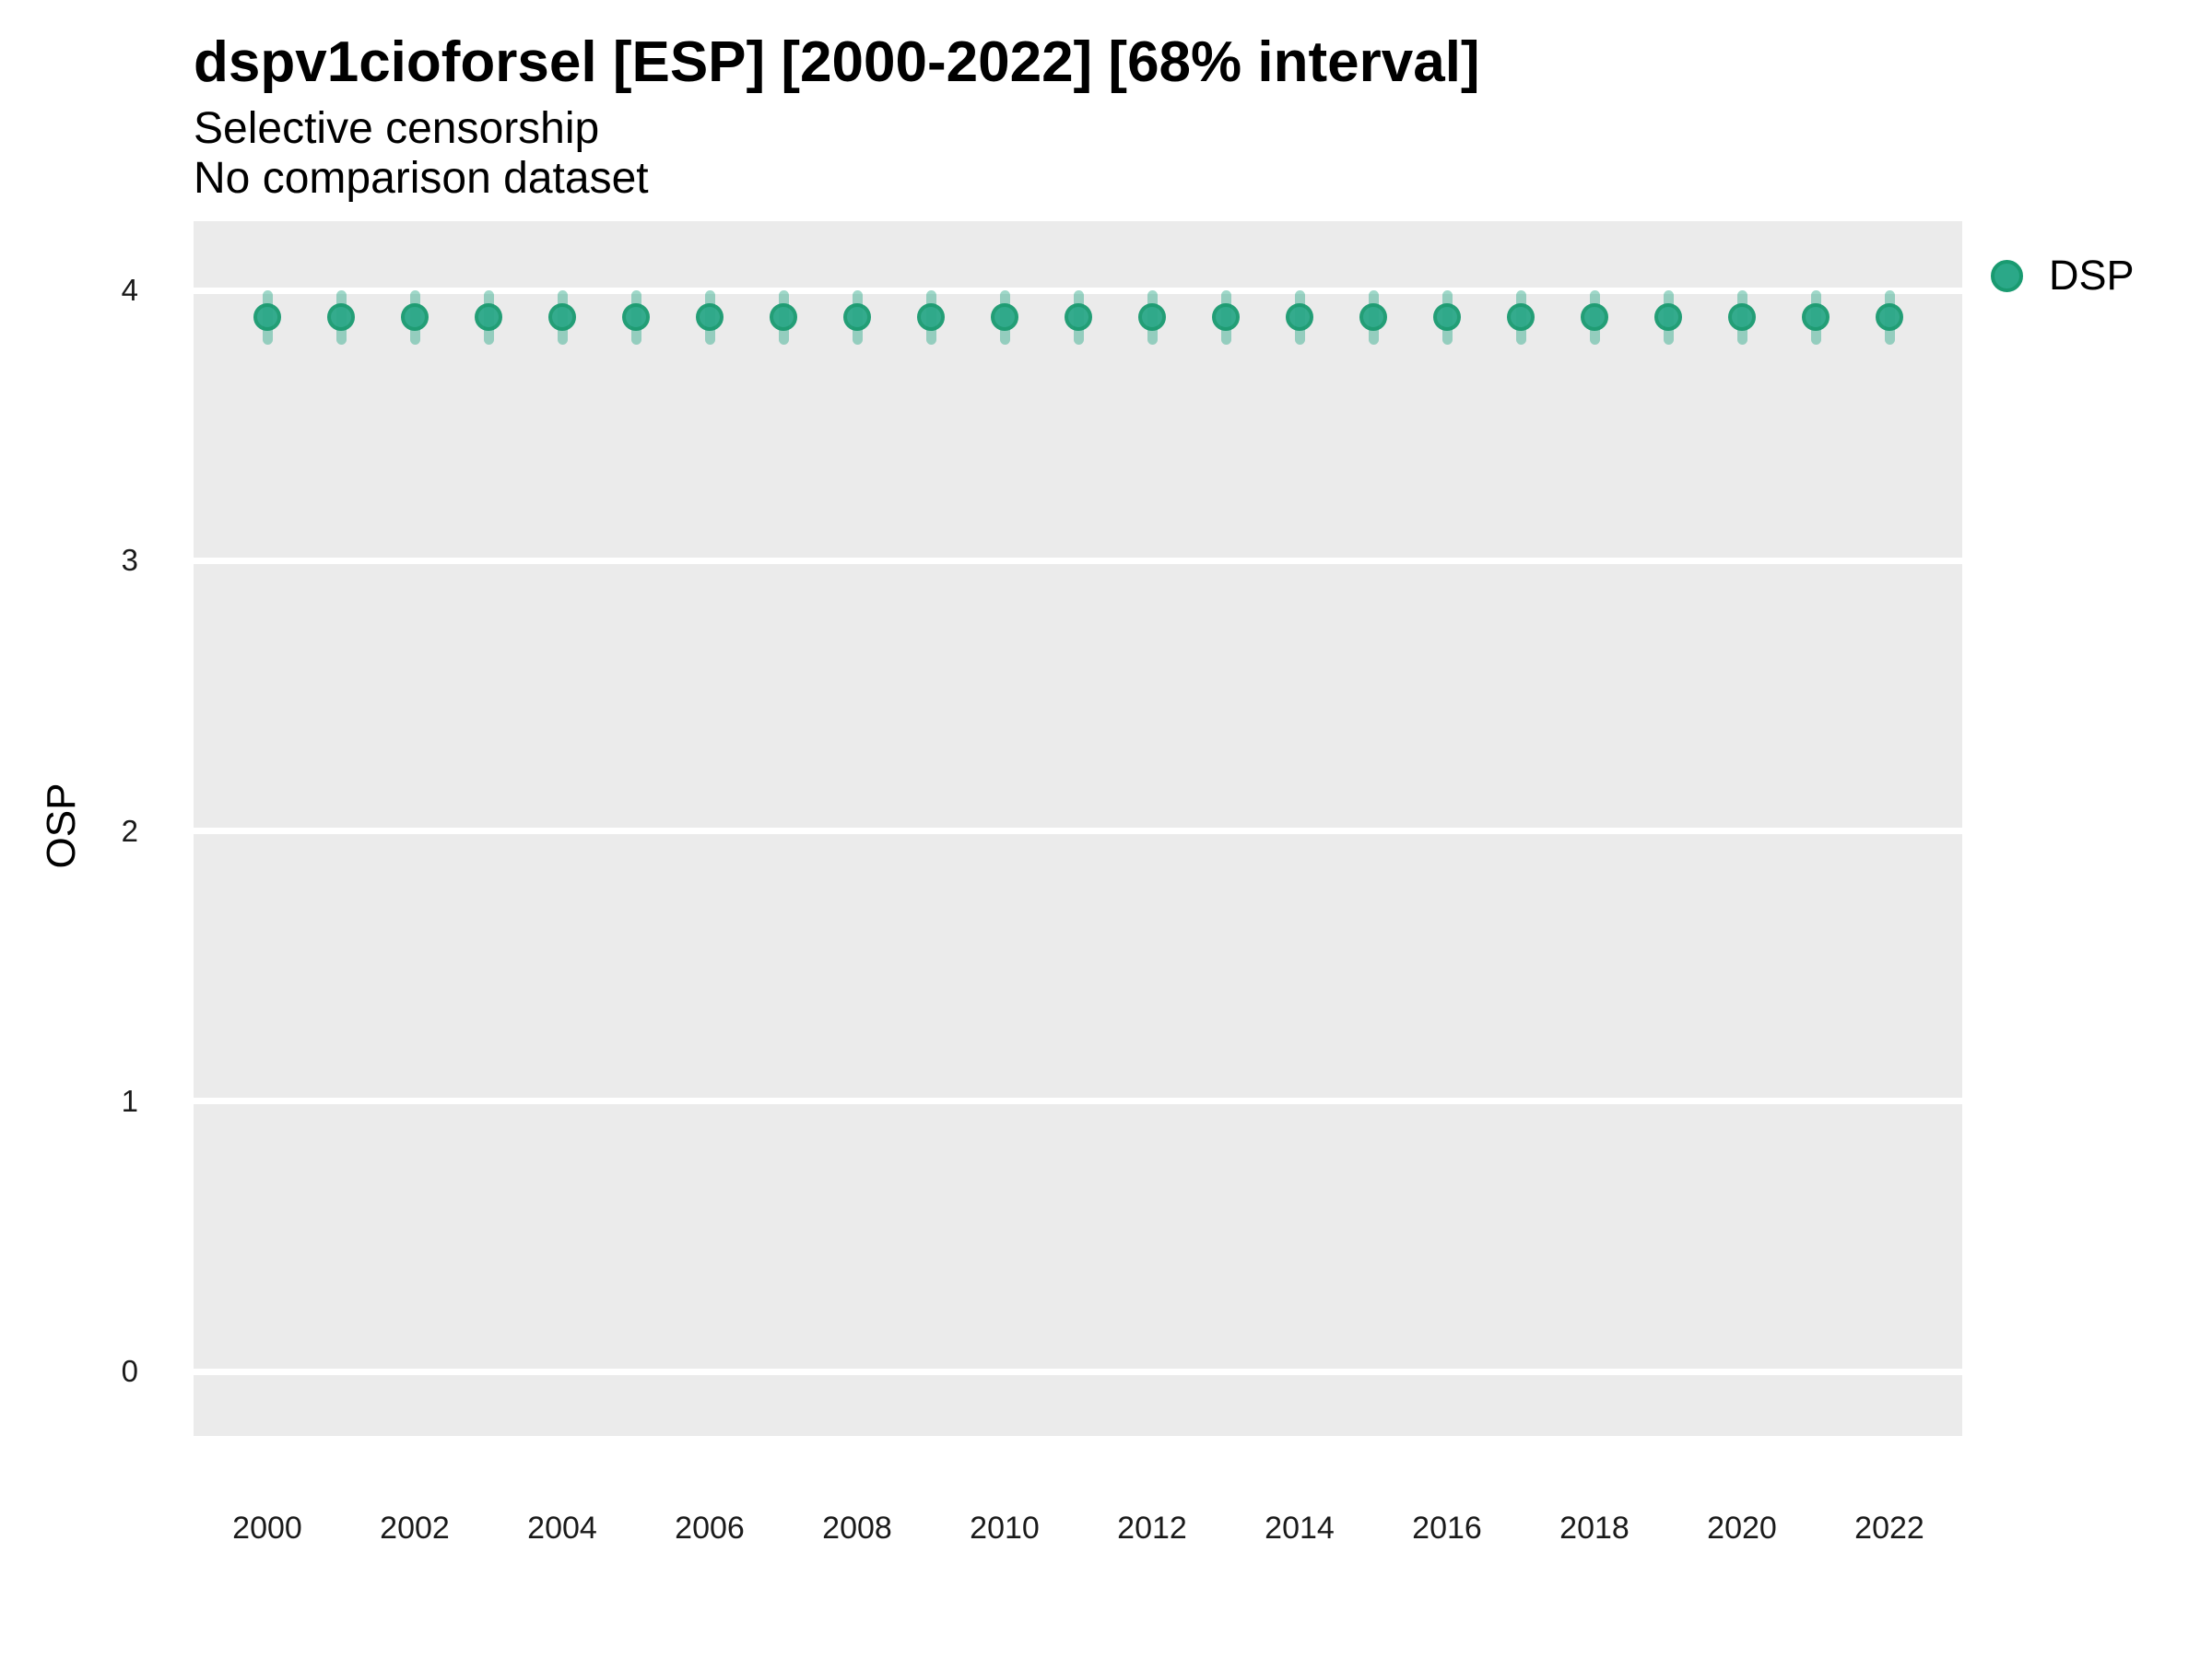 The image size is (2212, 1659). What do you see at coordinates (1594, 1528) in the screenshot?
I see `x-tick-label-2018: 2018` at bounding box center [1594, 1528].